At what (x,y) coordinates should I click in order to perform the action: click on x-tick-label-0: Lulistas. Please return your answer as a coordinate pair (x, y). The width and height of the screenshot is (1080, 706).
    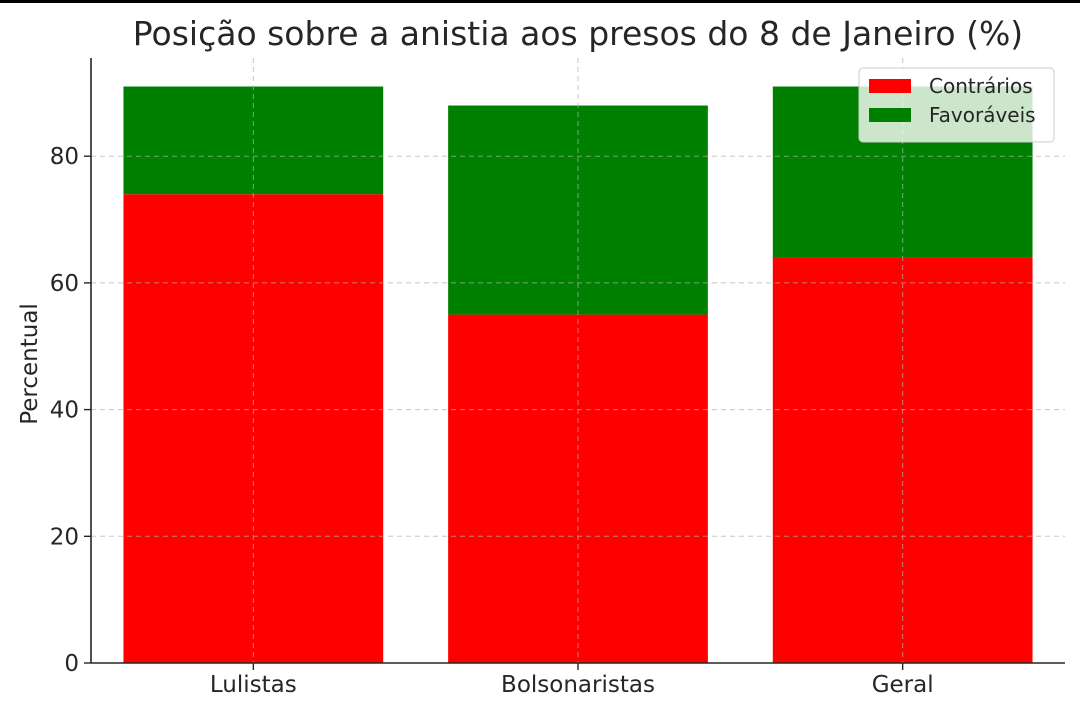
    Looking at the image, I should click on (253, 685).